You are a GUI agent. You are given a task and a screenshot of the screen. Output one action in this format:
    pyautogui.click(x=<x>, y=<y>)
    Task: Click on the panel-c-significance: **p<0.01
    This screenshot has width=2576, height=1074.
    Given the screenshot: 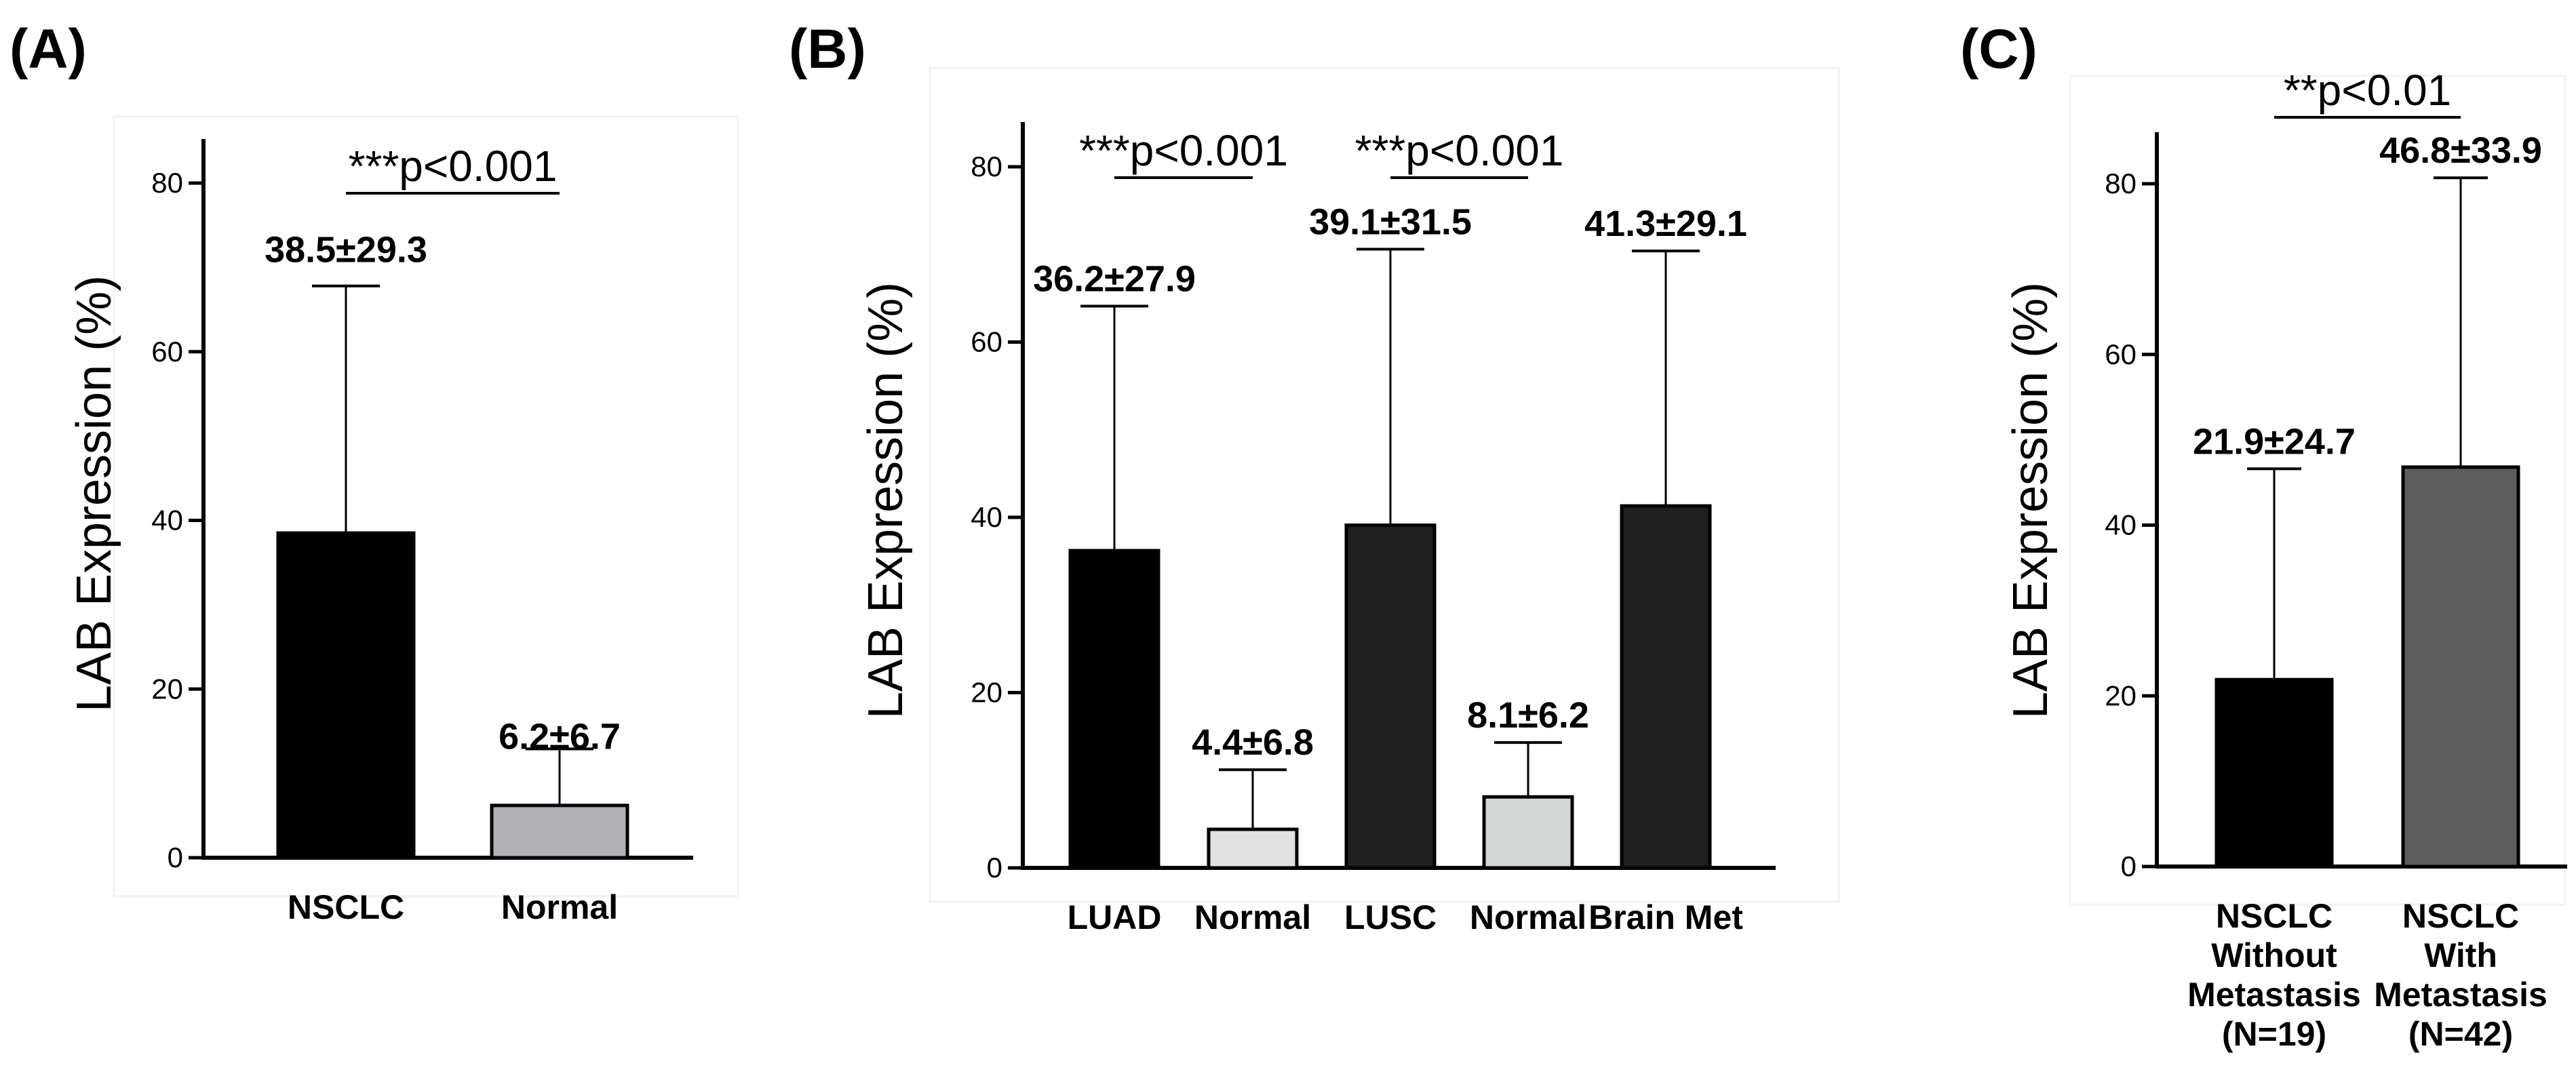 What is the action you would take?
    pyautogui.click(x=2367, y=92)
    